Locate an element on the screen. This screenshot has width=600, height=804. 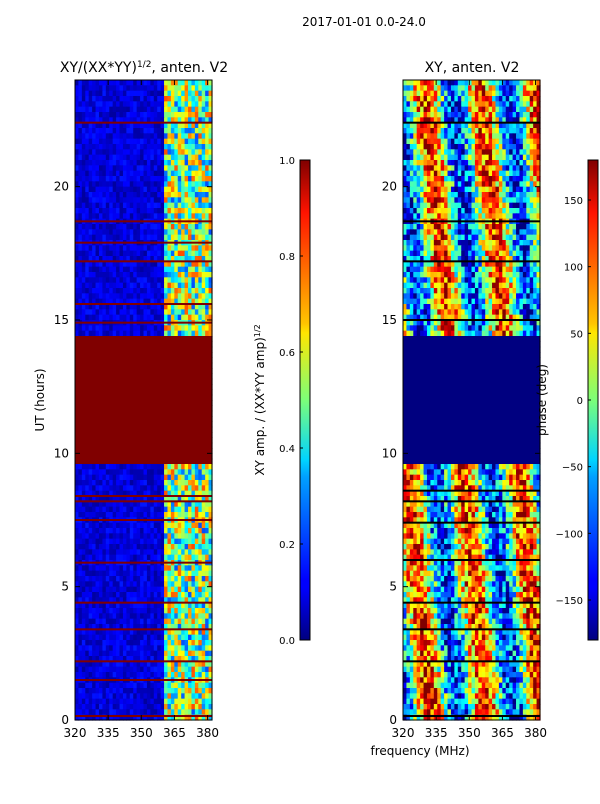
phase-heatmap-cell is located at coordinates (426, 88).